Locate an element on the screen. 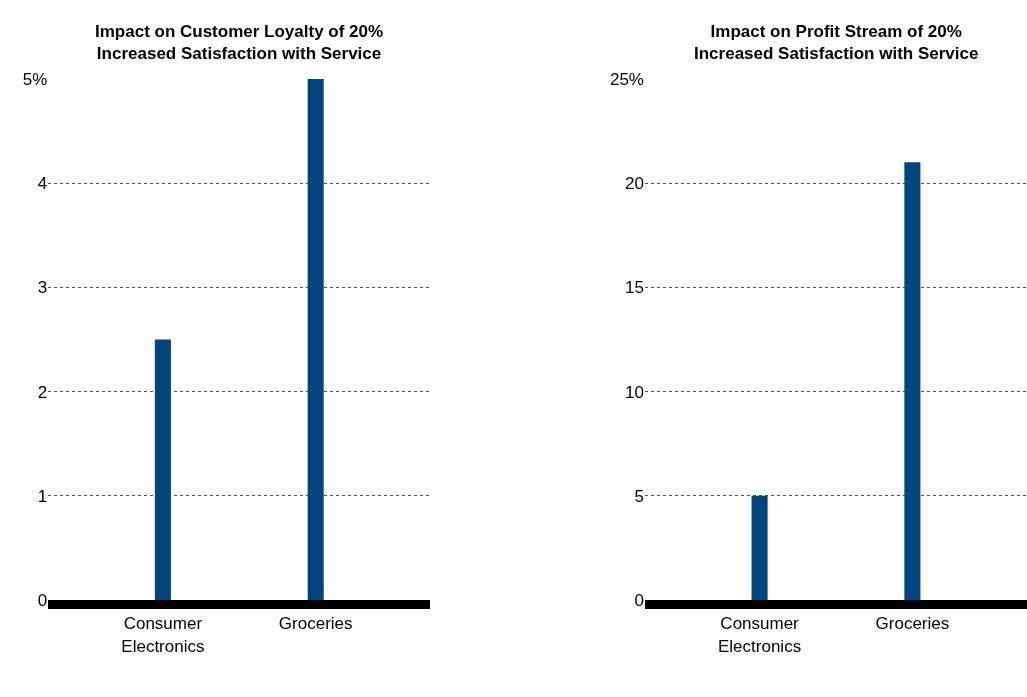 The width and height of the screenshot is (1027, 697). y-tick-label: 3 is located at coordinates (42, 288).